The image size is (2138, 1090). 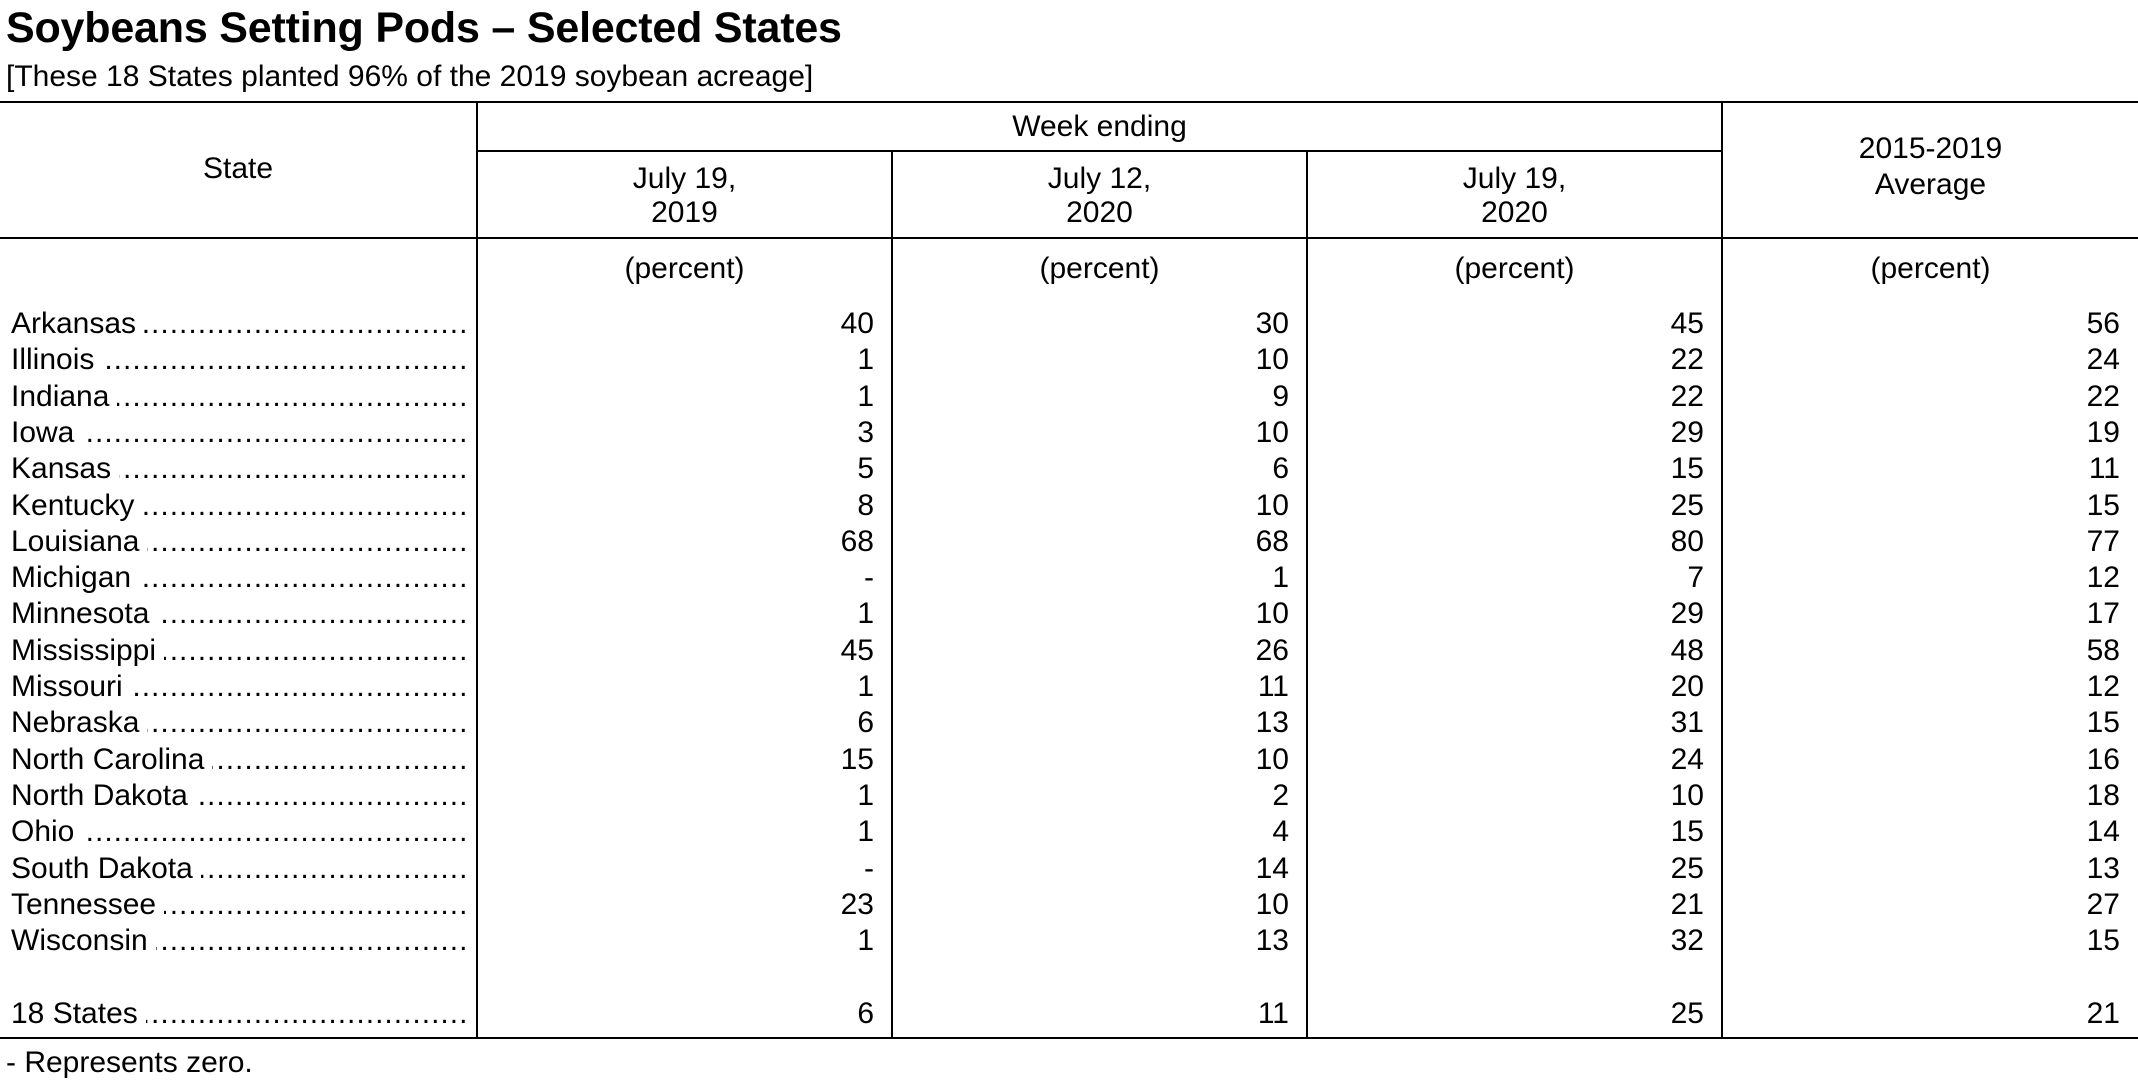 I want to click on value-cell-col4: 11, so click(x=2104, y=468).